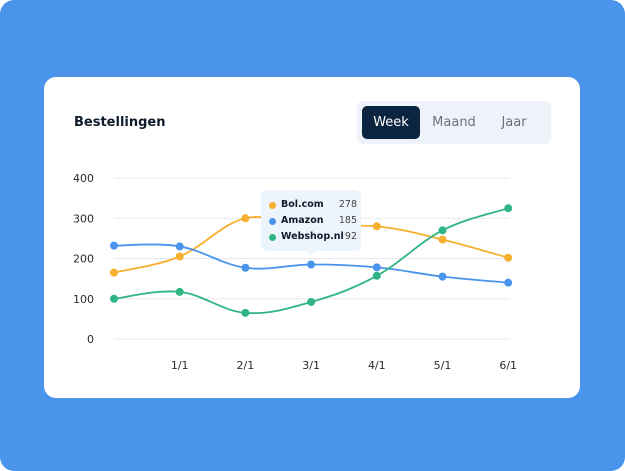 The height and width of the screenshot is (471, 625). What do you see at coordinates (347, 204) in the screenshot?
I see `tooltip-value: 278` at bounding box center [347, 204].